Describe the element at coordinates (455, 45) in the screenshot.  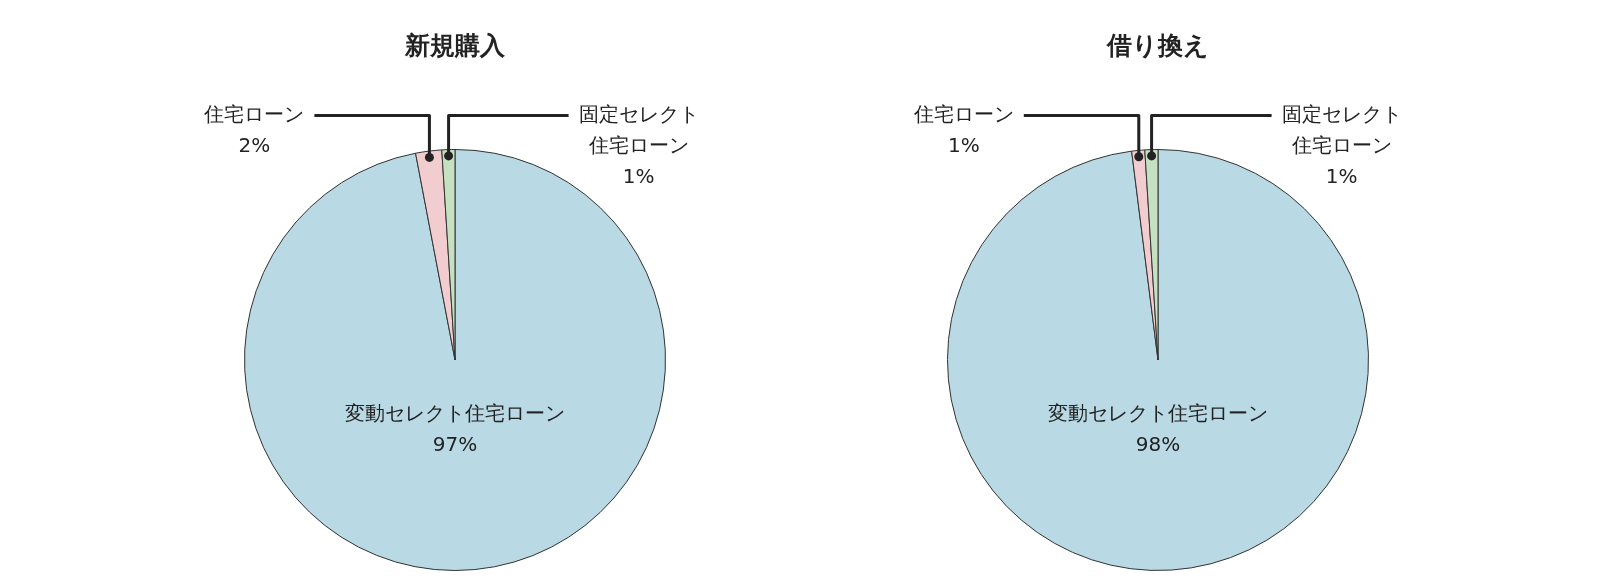
I see `chart-title: 新規購入` at that location.